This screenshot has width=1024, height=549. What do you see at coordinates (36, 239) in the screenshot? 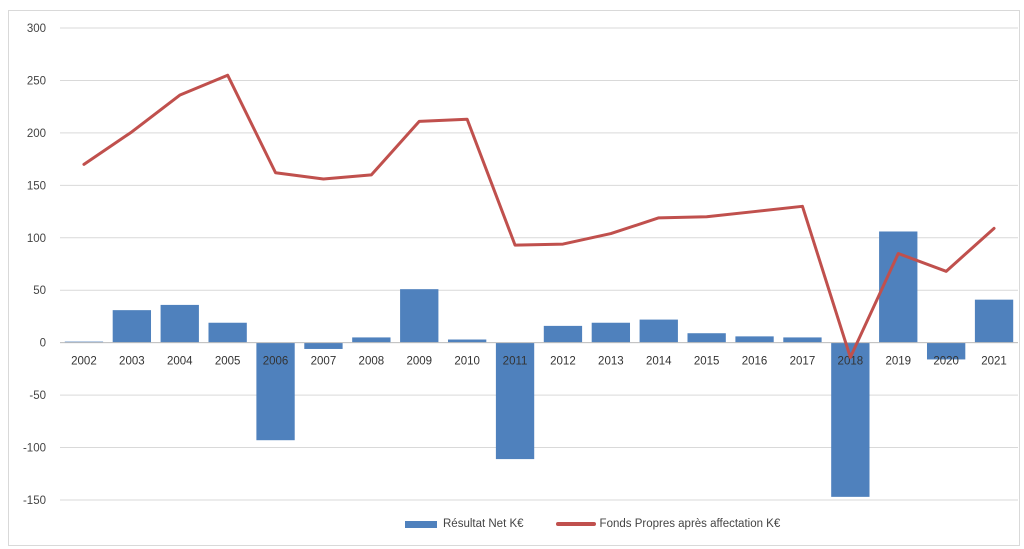
I see `y-tick-label: 100` at bounding box center [36, 239].